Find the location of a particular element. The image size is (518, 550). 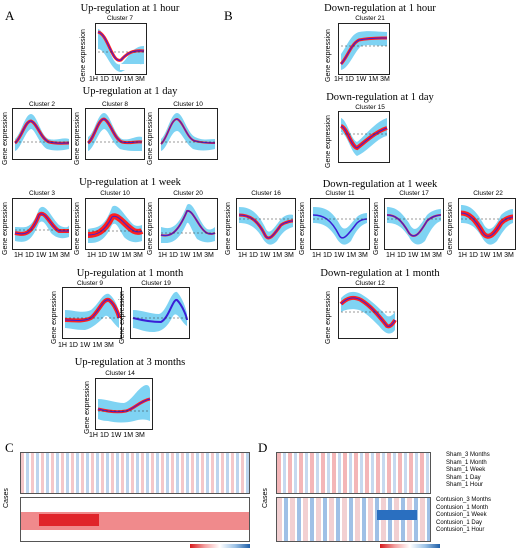

cluster-title-22: Cluster 22 is located at coordinates (488, 193).